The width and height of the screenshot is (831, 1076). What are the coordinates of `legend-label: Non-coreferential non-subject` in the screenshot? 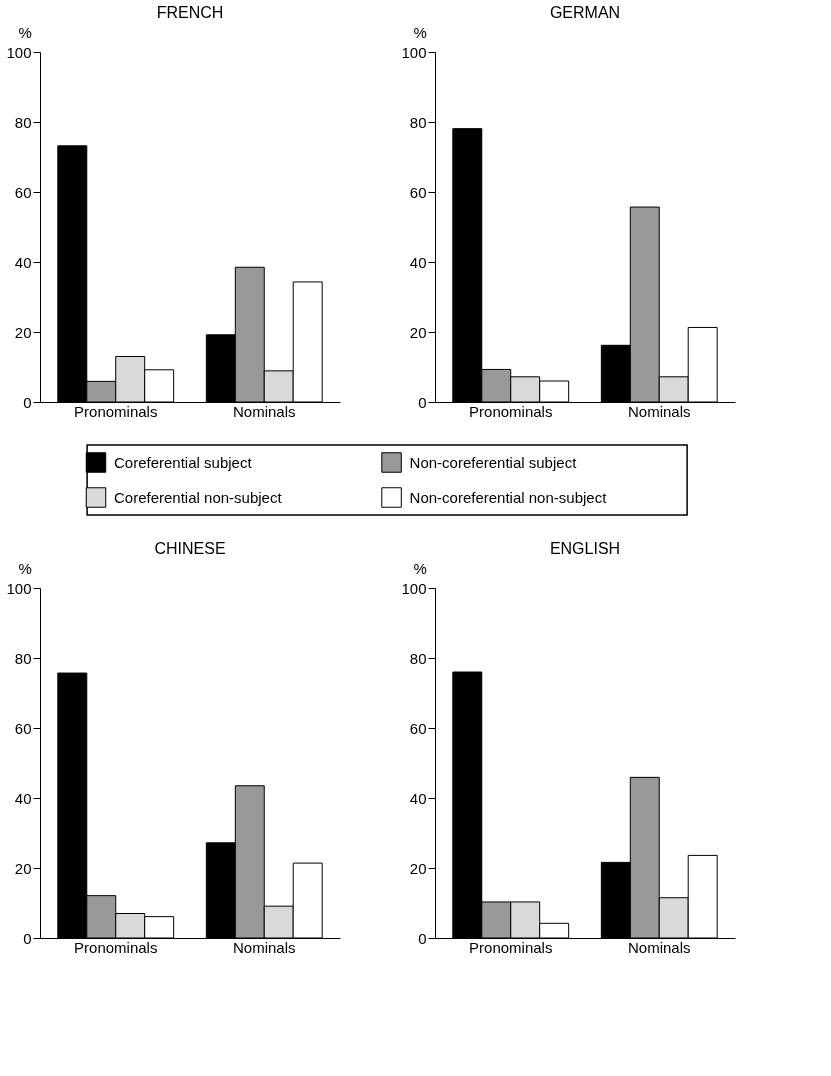 It's located at (508, 497).